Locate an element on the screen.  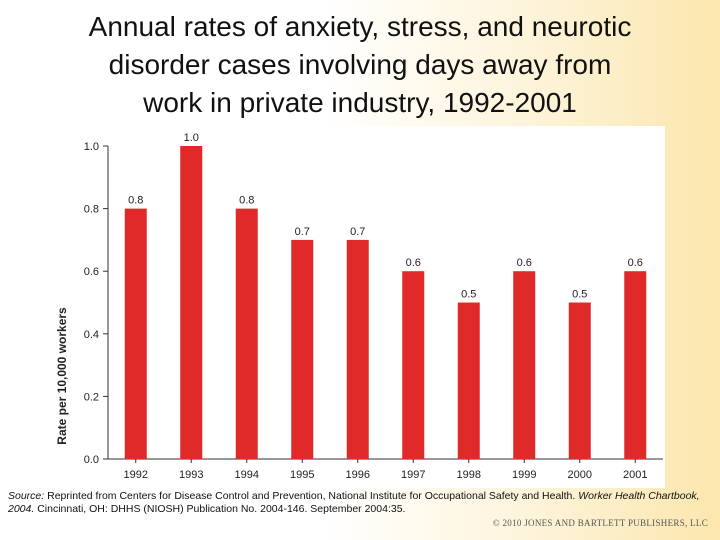
x-tick-label-1994: 1994 is located at coordinates (247, 475).